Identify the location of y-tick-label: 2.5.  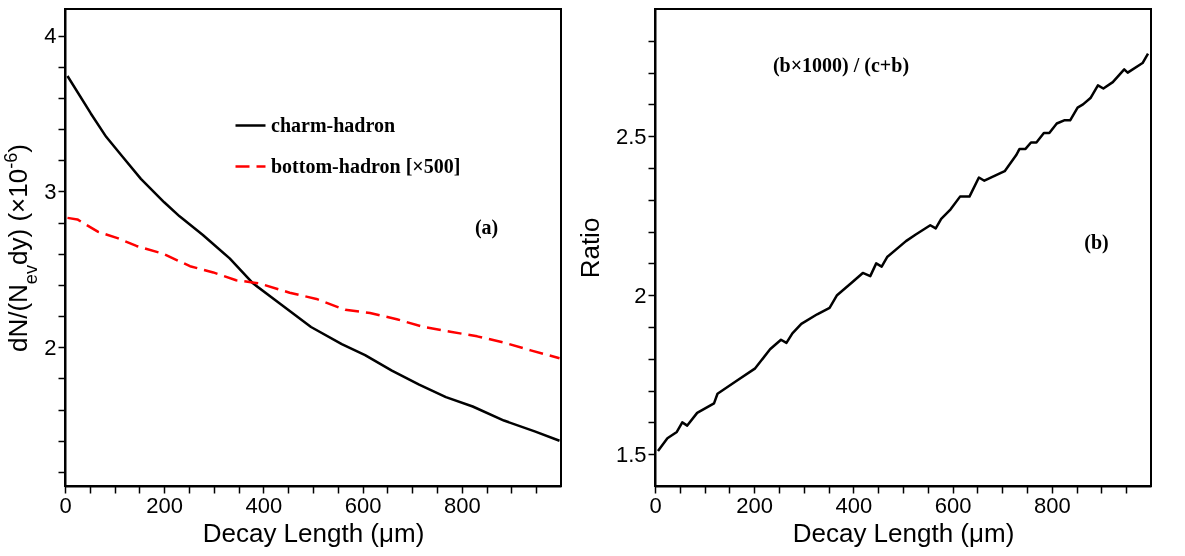
(631, 136).